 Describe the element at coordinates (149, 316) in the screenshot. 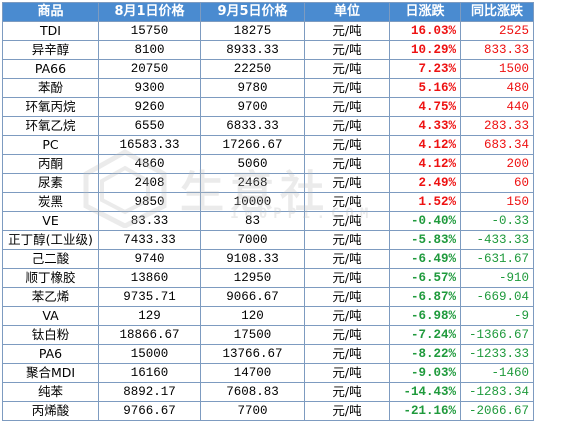

I see `cell-aug1-price: 129` at that location.